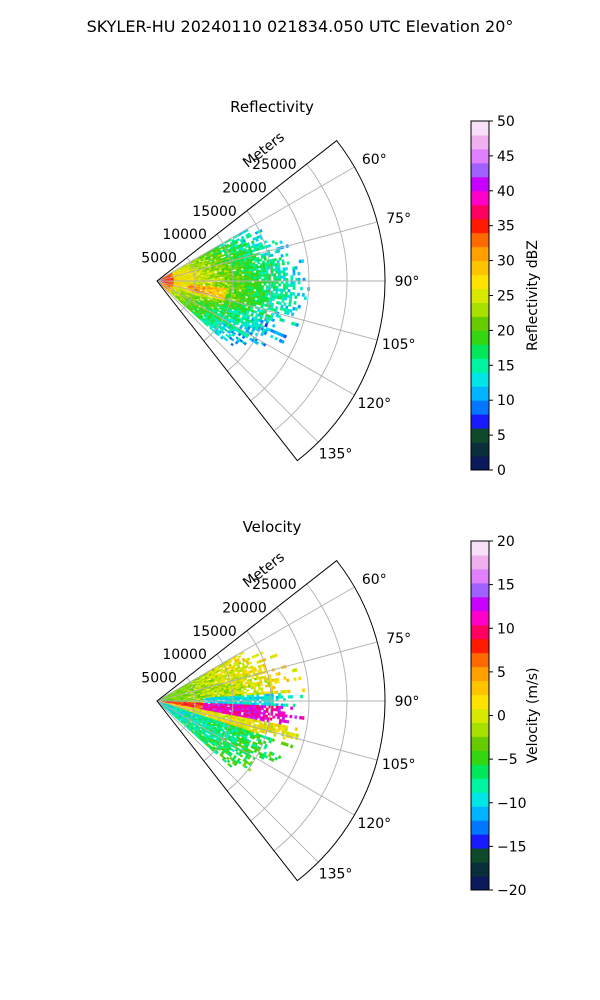 The image size is (600, 1000). Describe the element at coordinates (533, 295) in the screenshot. I see `colorbar-label: Reflectivity dBZ` at that location.